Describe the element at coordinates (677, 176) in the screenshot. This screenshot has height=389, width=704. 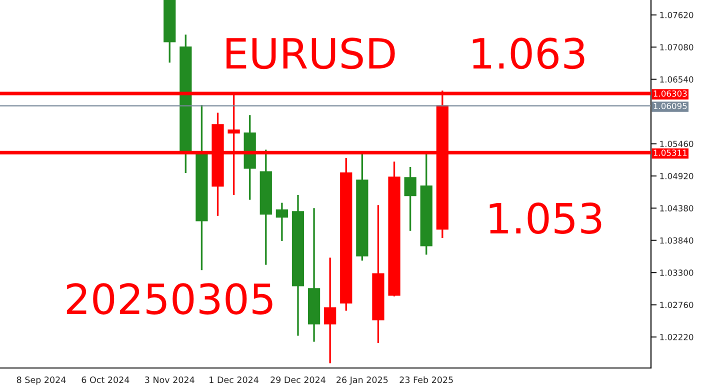
I see `y-tick-label: 1.04920` at that location.